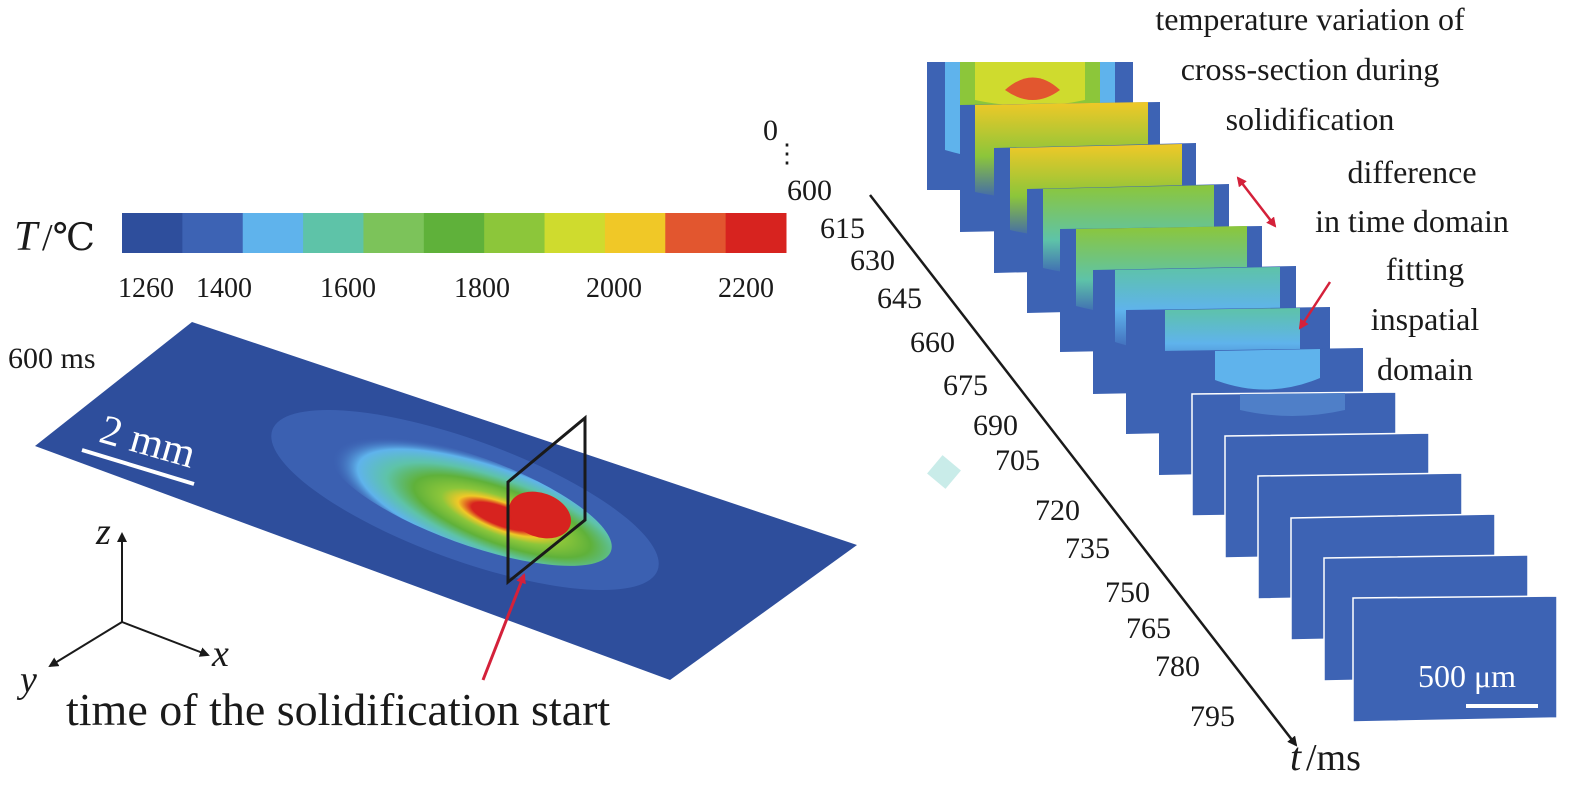 Image resolution: width=1575 pixels, height=796 pixels. Describe the element at coordinates (809, 190) in the screenshot. I see `time-tick-600: 600` at that location.